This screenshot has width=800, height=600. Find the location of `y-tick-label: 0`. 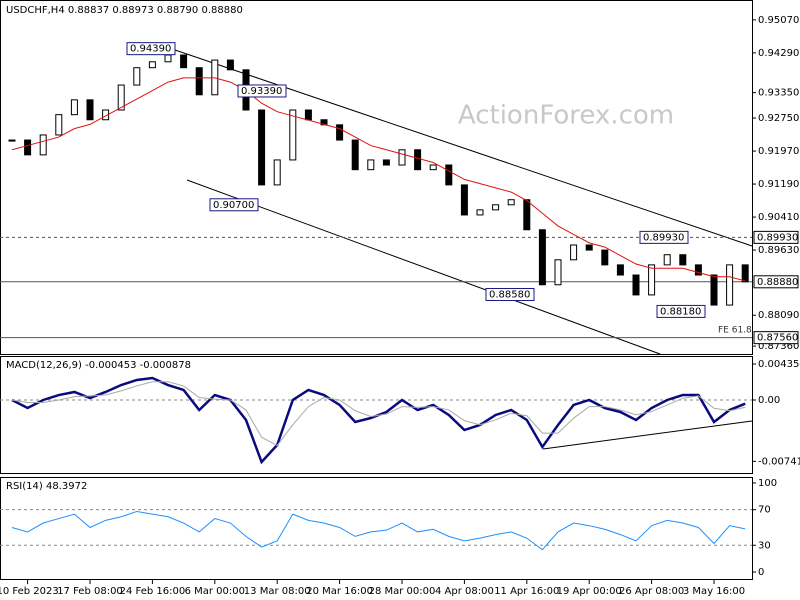

y-tick-label: 0 is located at coordinates (761, 572).